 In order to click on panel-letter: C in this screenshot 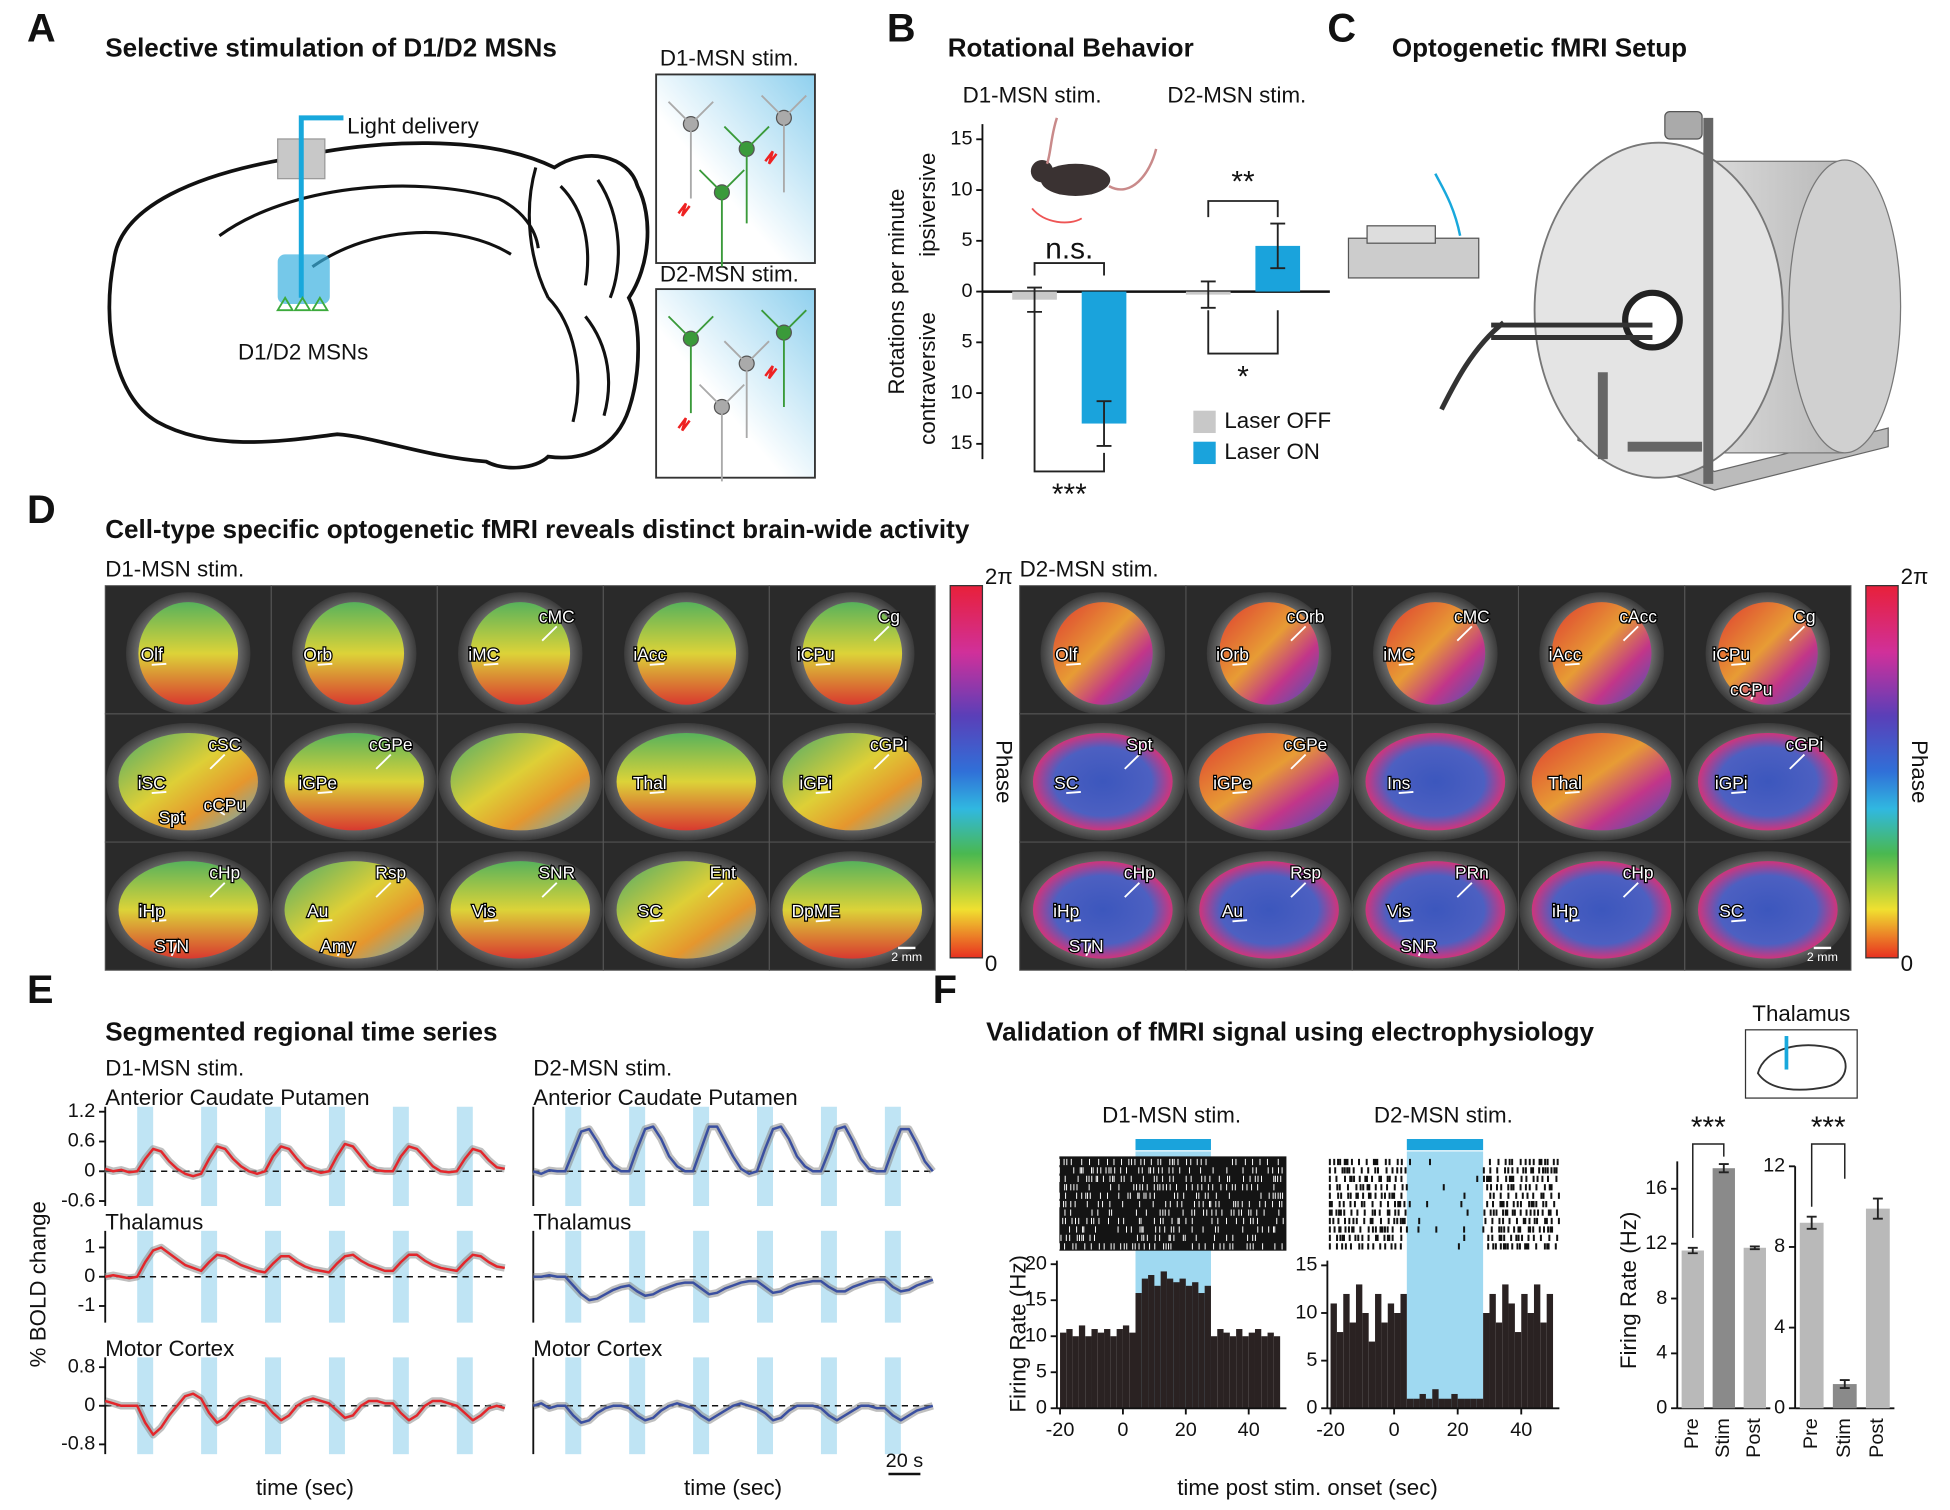, I will do `click(1341, 29)`.